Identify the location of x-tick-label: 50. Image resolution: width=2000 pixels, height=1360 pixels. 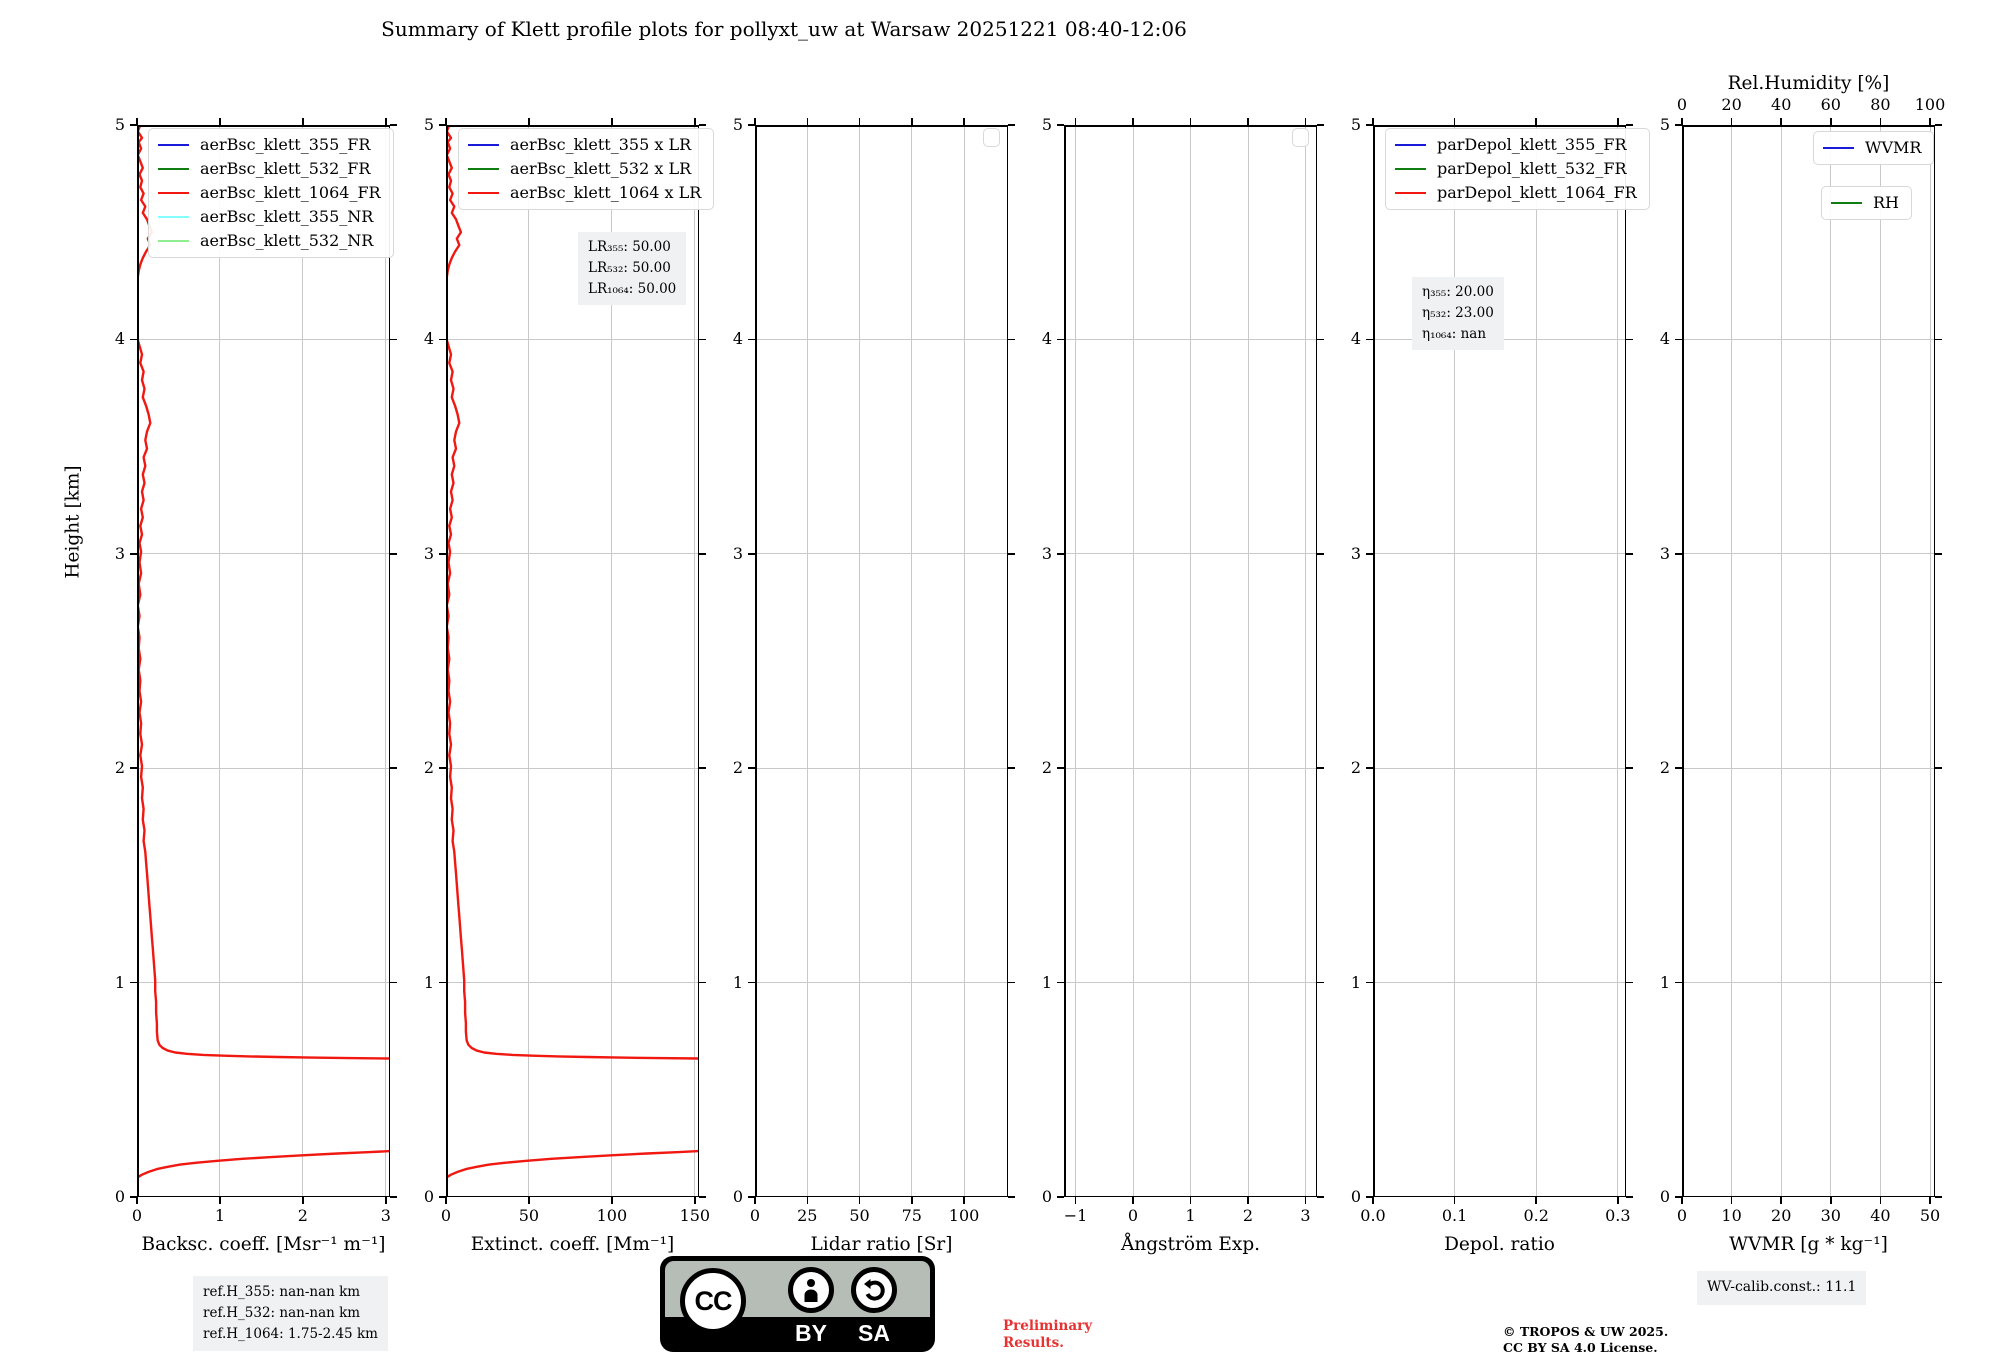
(859, 1215).